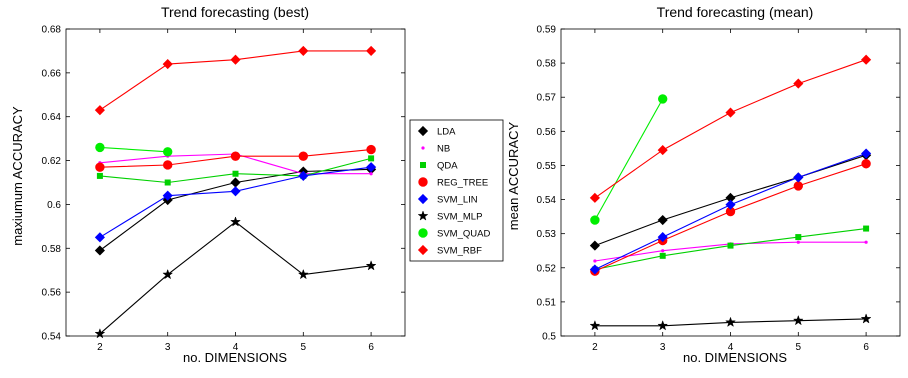 The height and width of the screenshot is (378, 908). I want to click on legend-item-svm-lin: SVM_LIN, so click(447, 199).